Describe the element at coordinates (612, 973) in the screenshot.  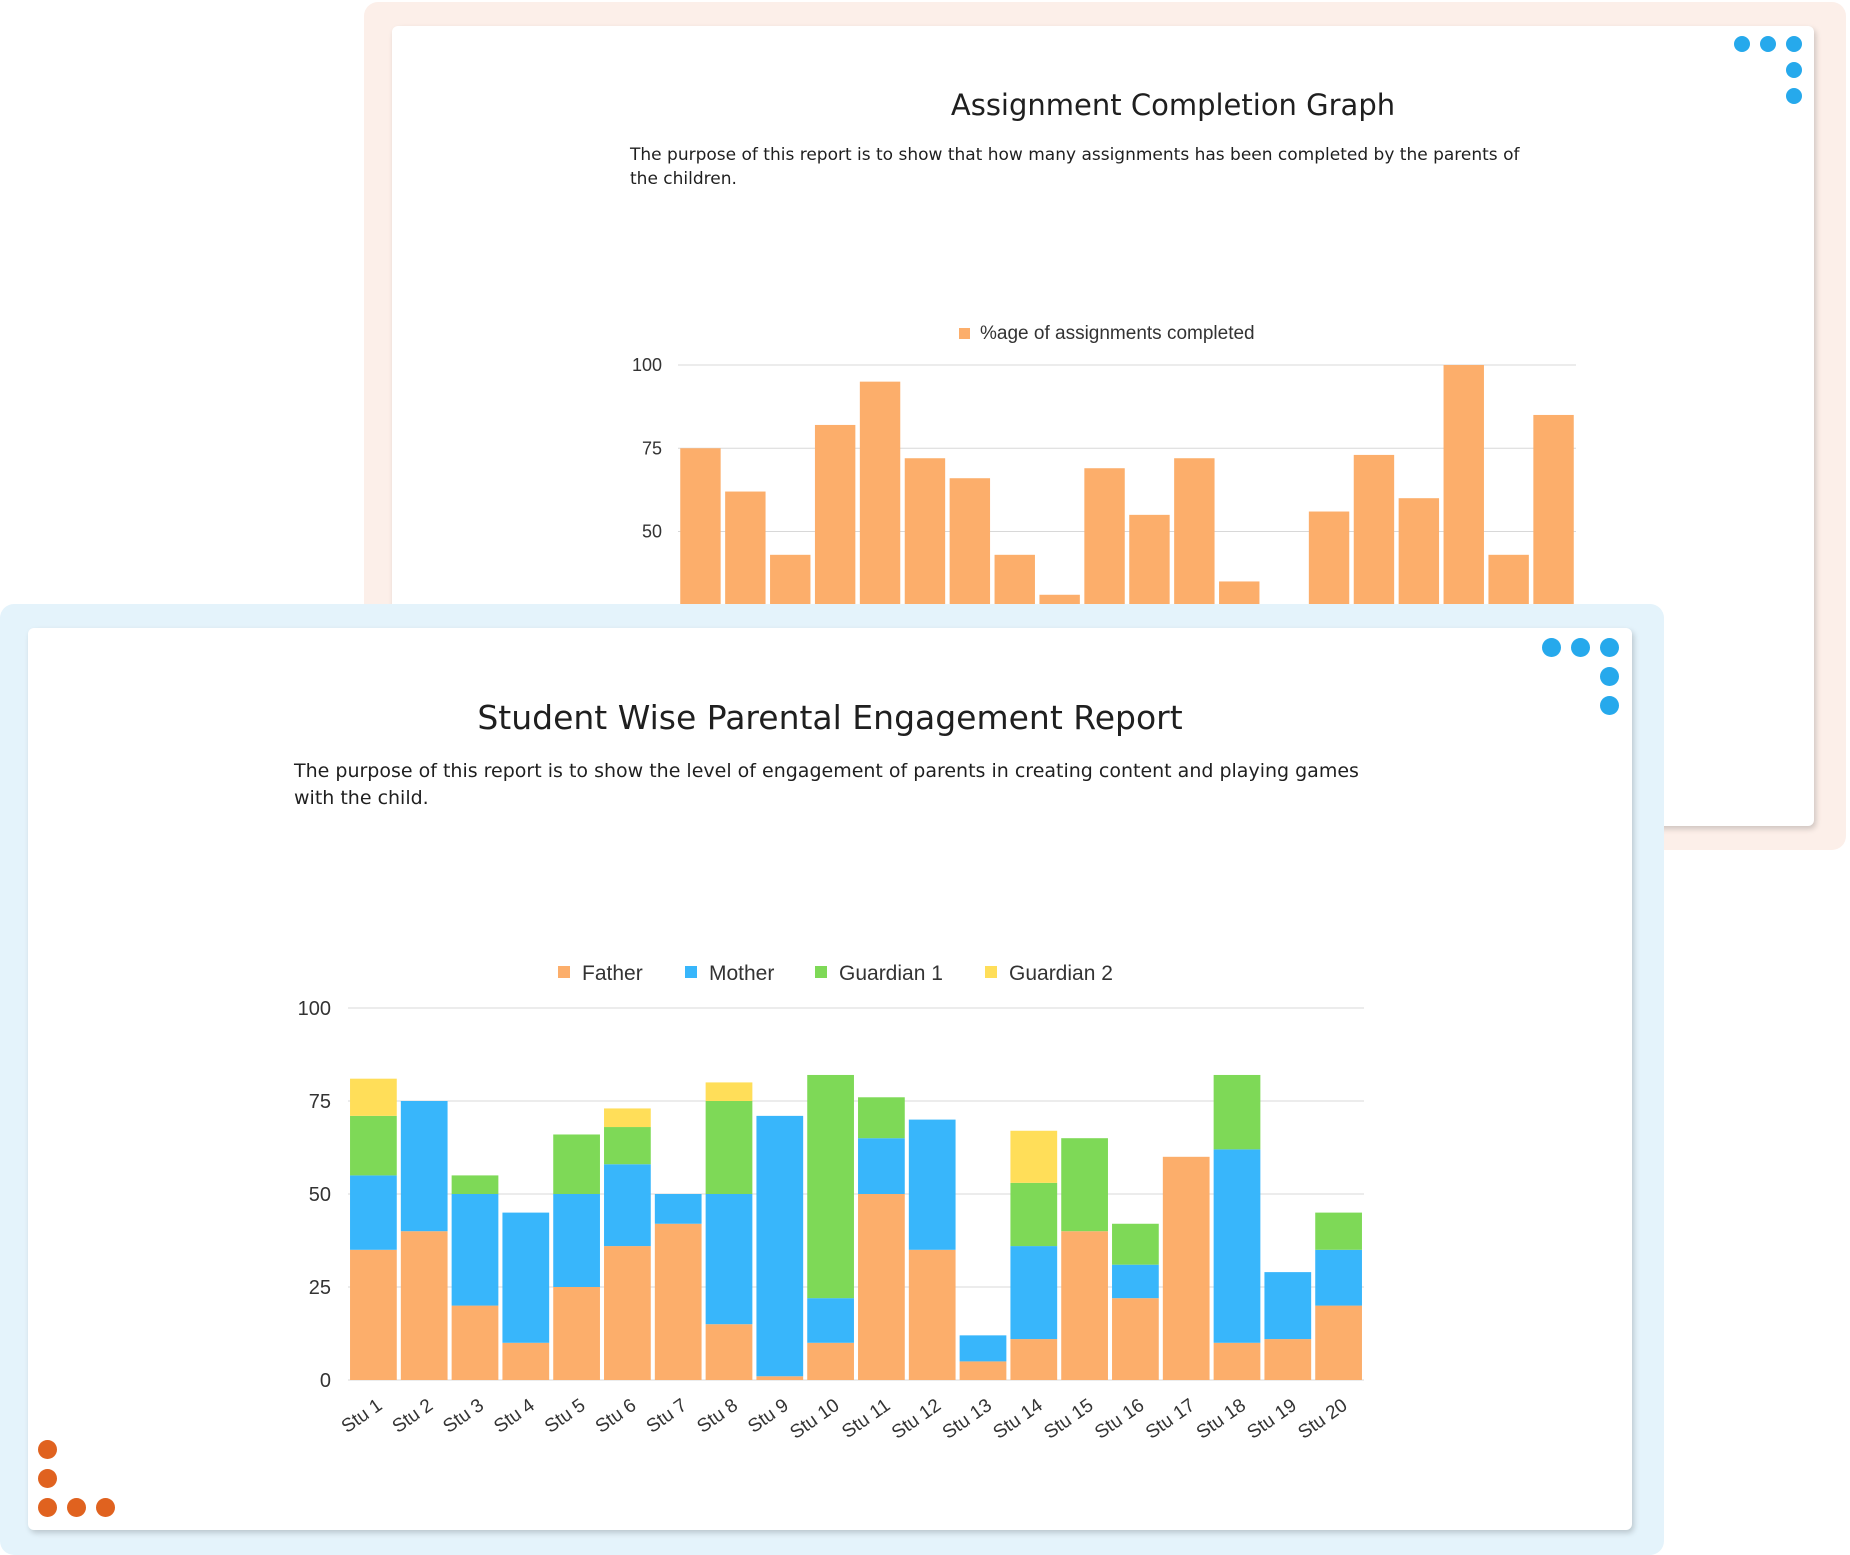
I see `legend-label: Father` at that location.